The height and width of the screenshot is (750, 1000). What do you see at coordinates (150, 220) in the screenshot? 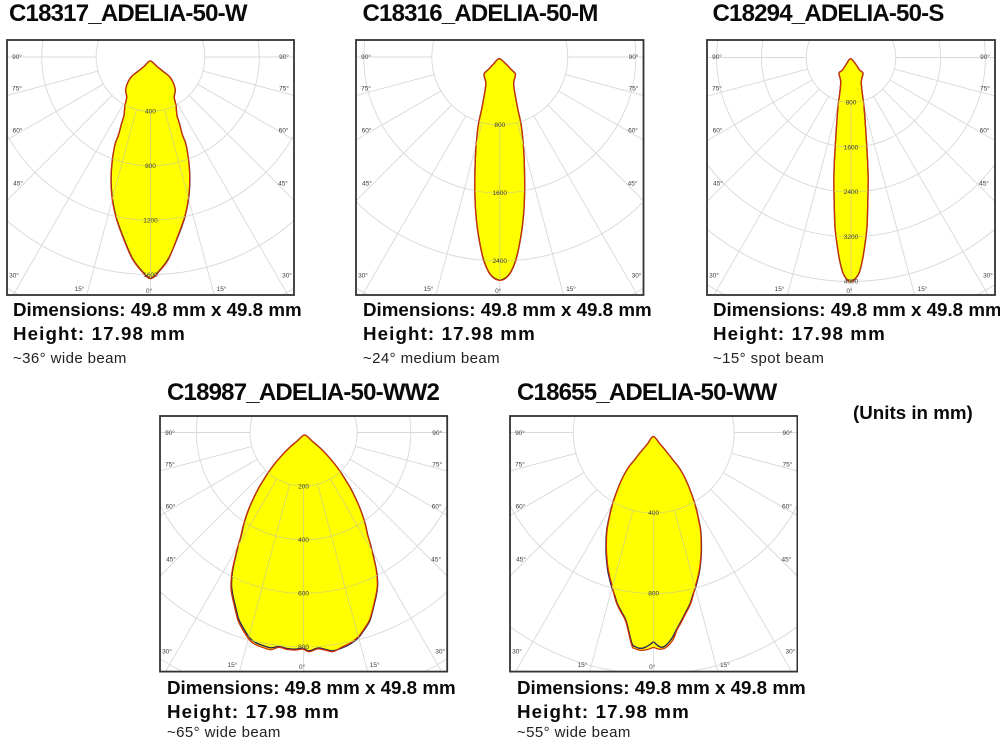
I see `svg-text: 1200` at bounding box center [150, 220].